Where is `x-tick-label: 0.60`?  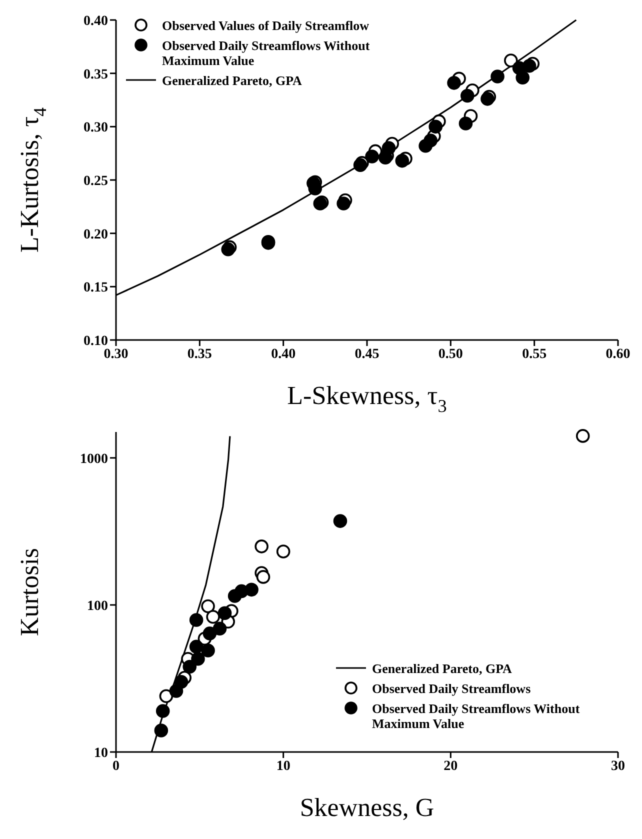
x-tick-label: 0.60 is located at coordinates (618, 354).